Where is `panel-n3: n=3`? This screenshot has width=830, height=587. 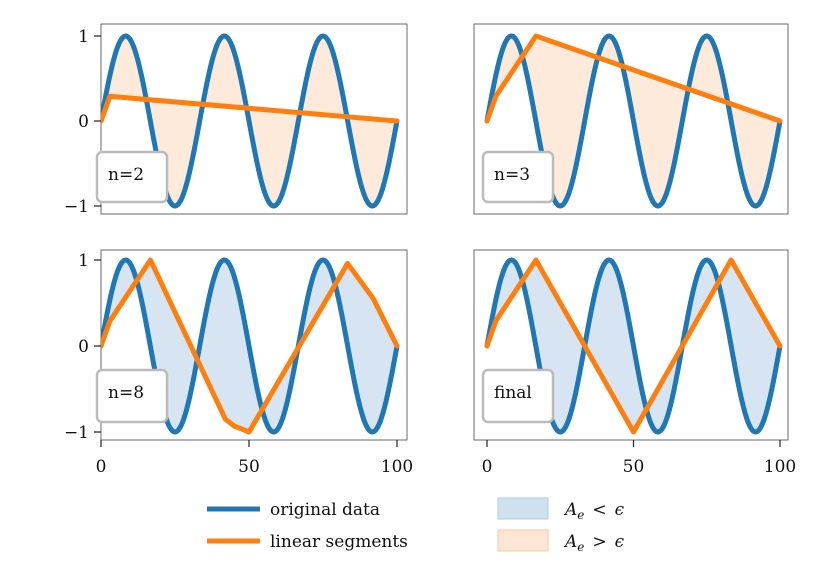 panel-n3: n=3 is located at coordinates (631, 119).